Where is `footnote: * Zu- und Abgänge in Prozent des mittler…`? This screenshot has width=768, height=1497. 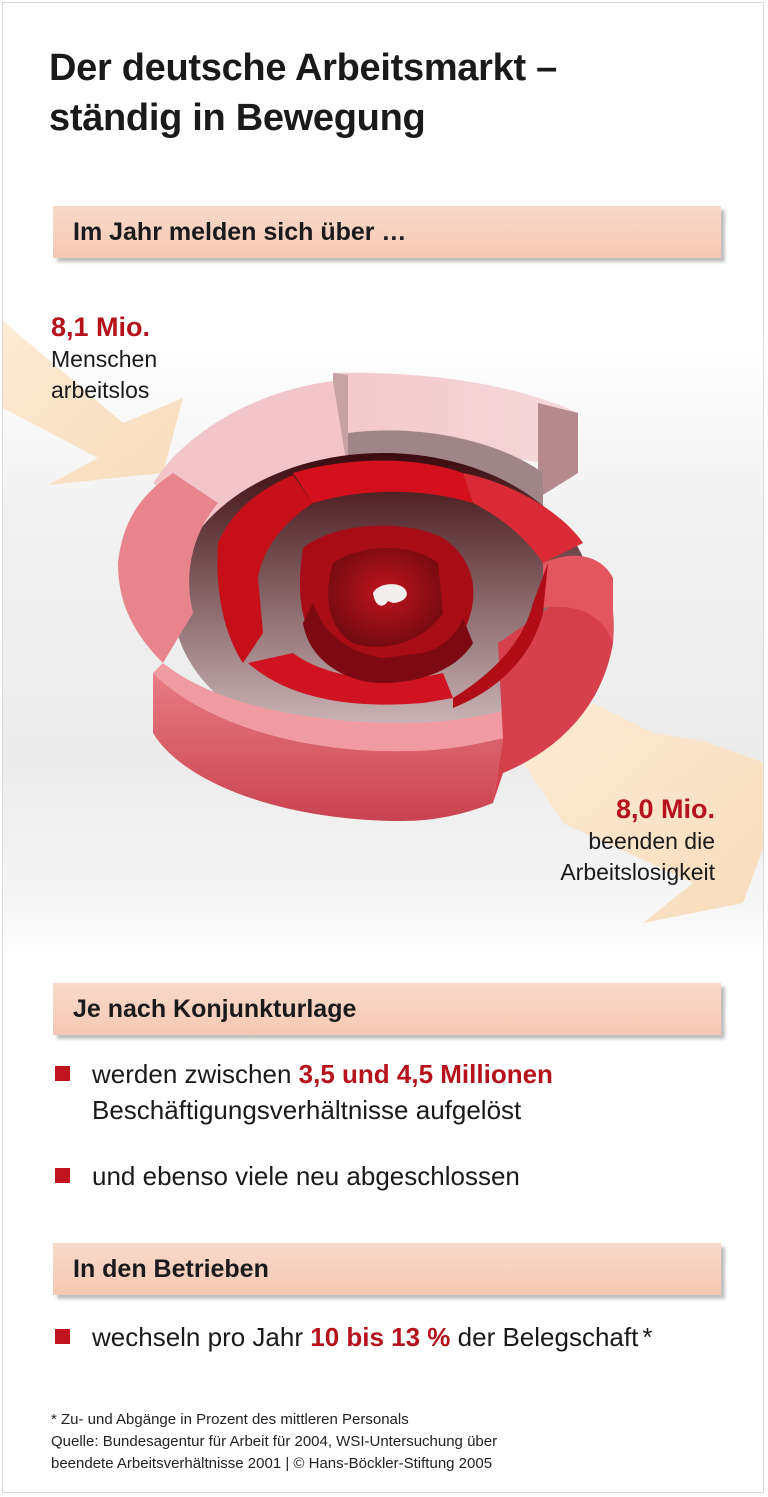
footnote: * Zu- und Abgänge in Prozent des mittler… is located at coordinates (274, 1442).